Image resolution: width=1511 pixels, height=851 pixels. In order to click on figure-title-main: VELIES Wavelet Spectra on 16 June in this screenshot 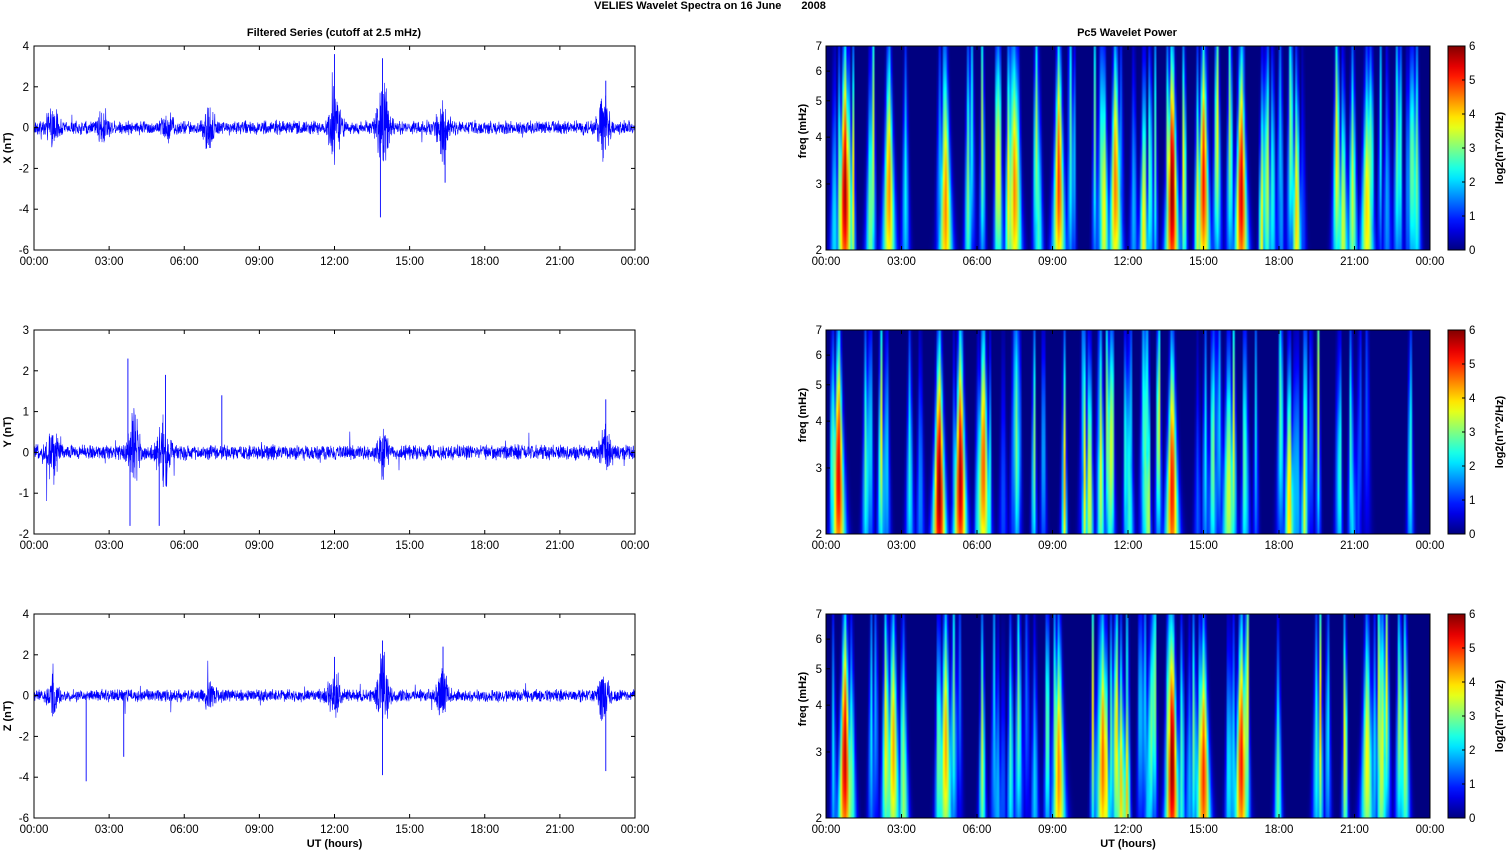, I will do `click(687, 6)`.